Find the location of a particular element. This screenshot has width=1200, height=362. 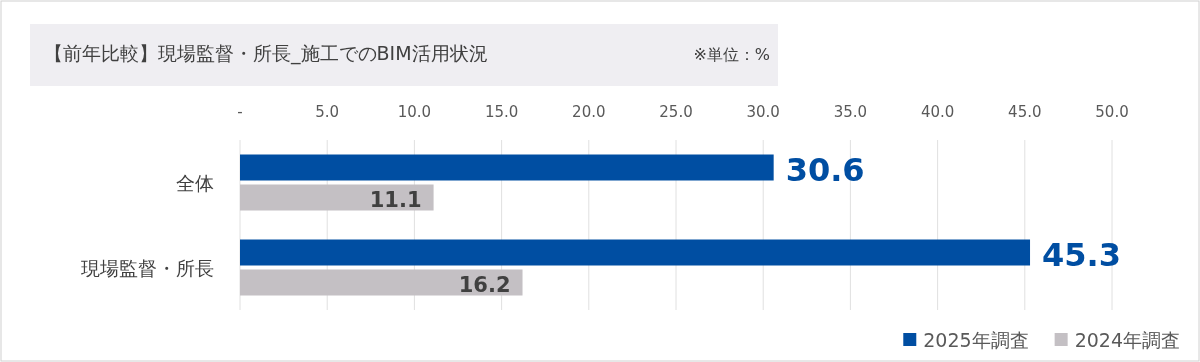

x-tick-label: 40.0 is located at coordinates (937, 112).